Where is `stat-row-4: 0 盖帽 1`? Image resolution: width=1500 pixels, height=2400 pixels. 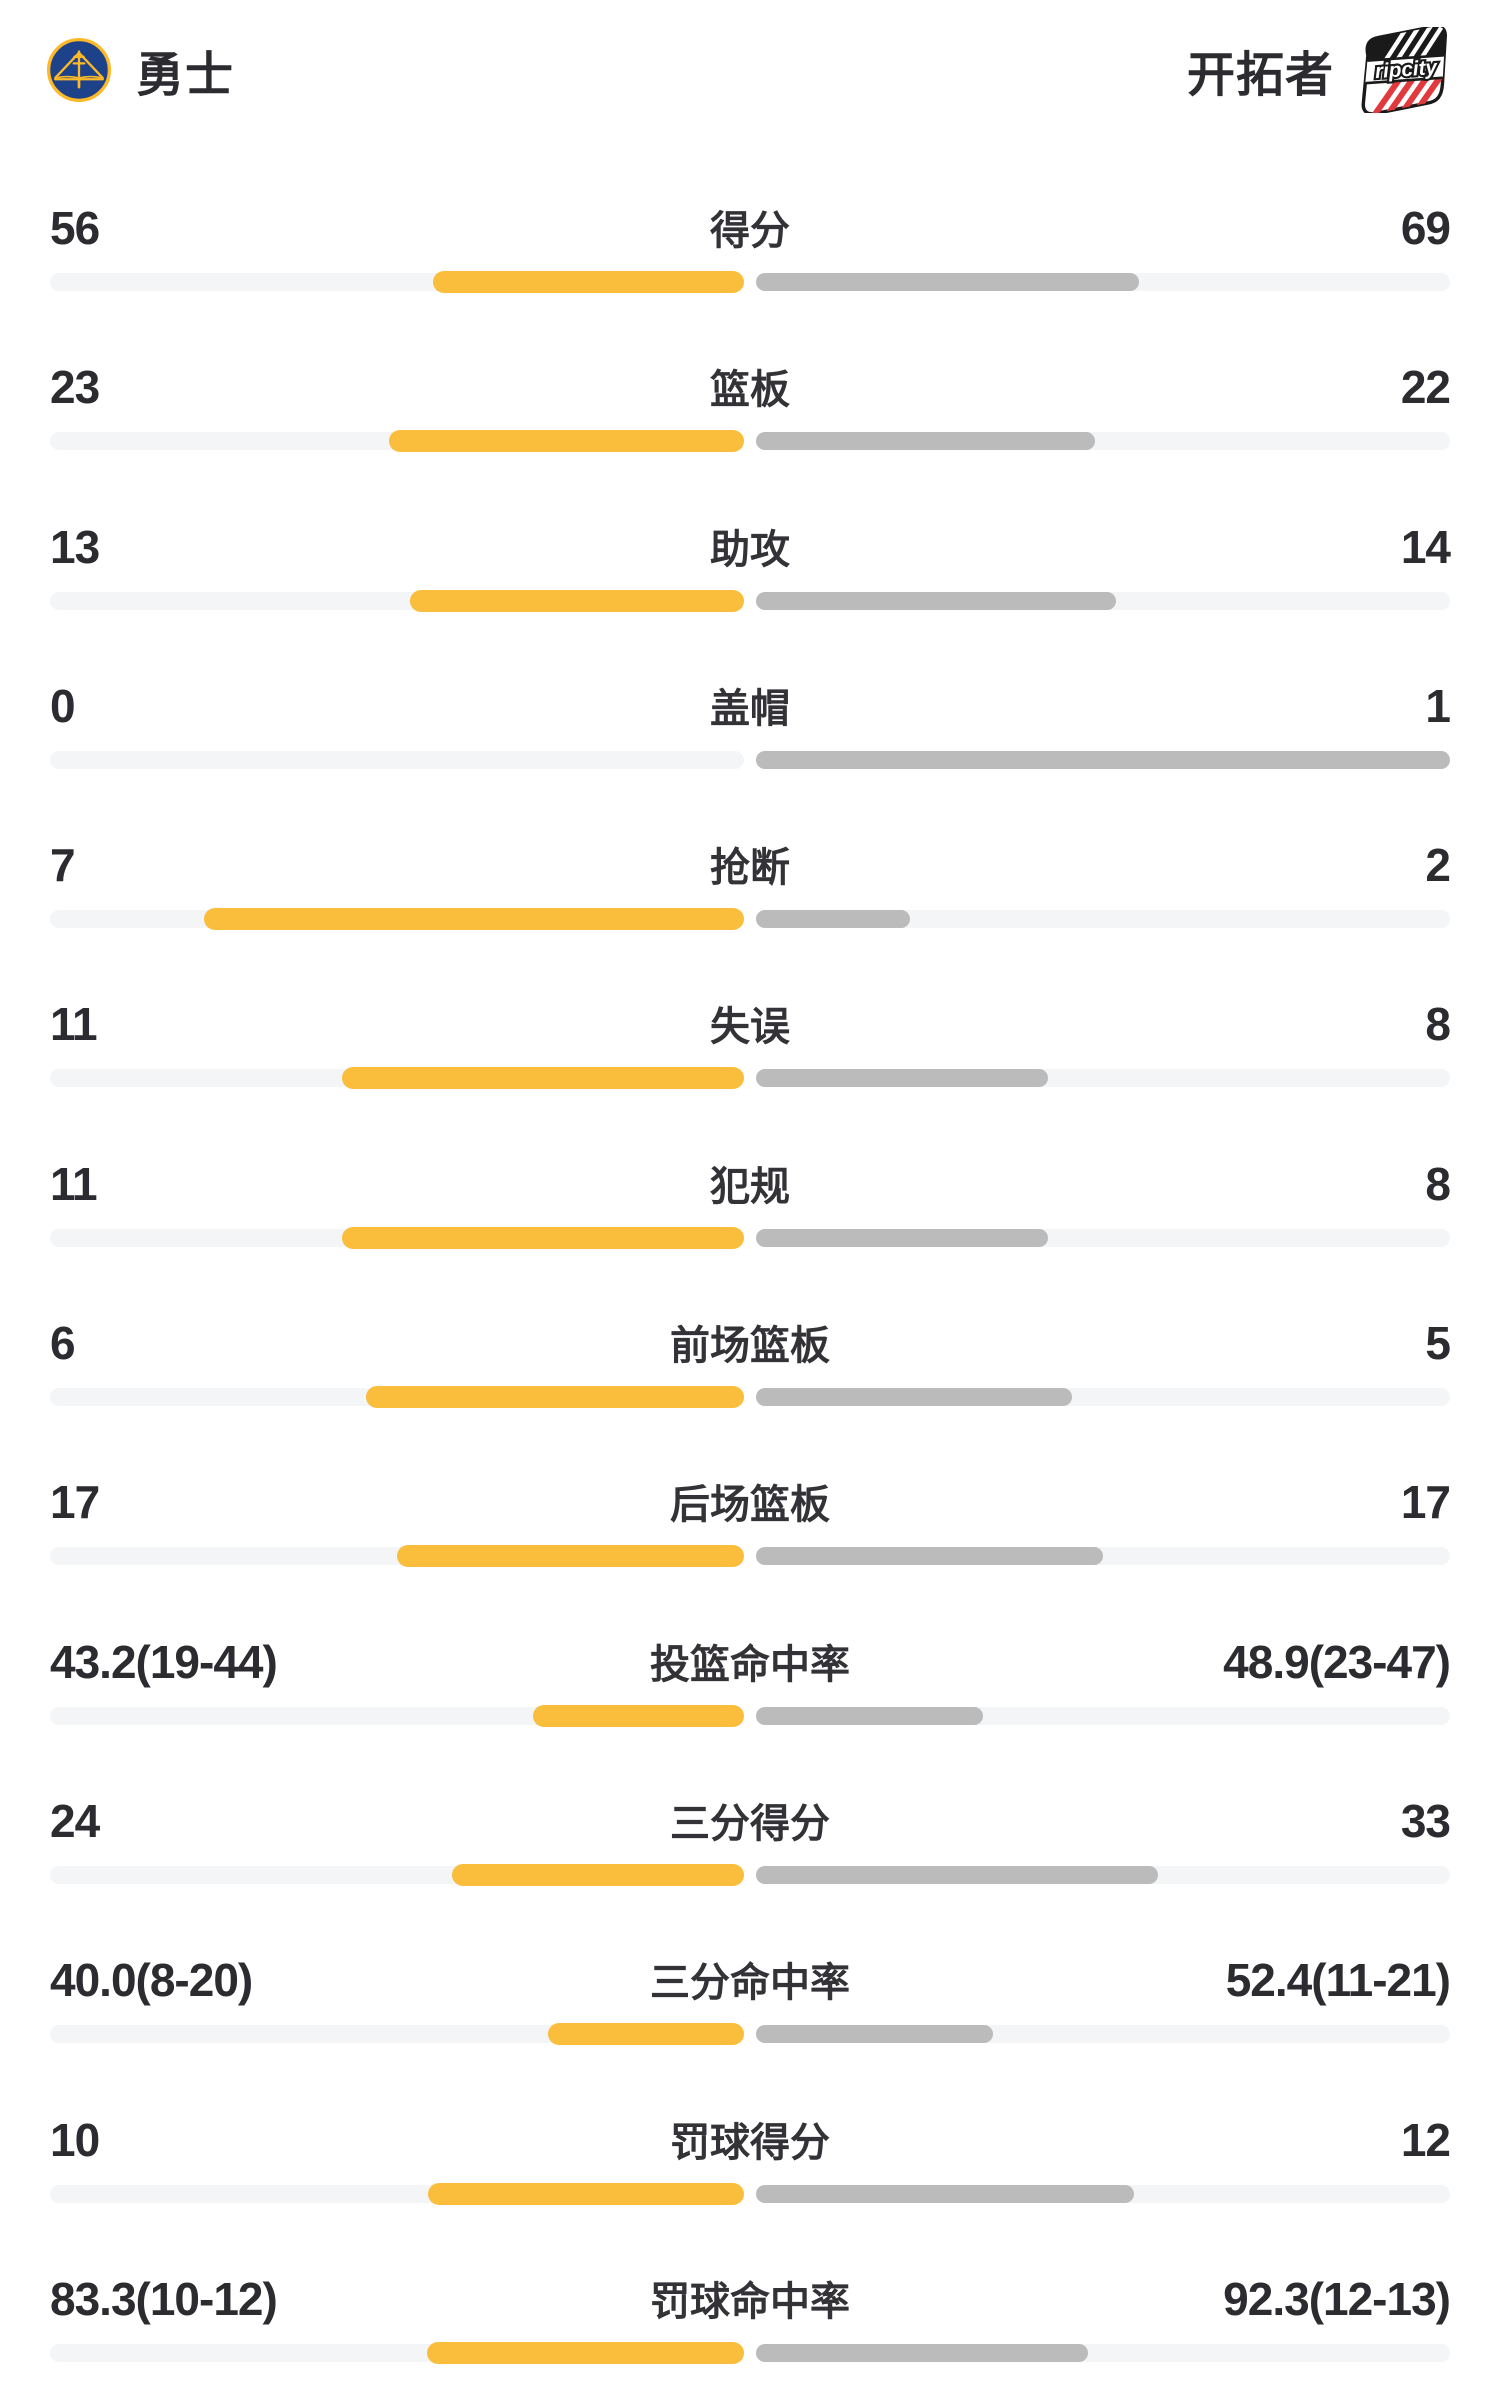 stat-row-4: 0 盖帽 1 is located at coordinates (750, 721).